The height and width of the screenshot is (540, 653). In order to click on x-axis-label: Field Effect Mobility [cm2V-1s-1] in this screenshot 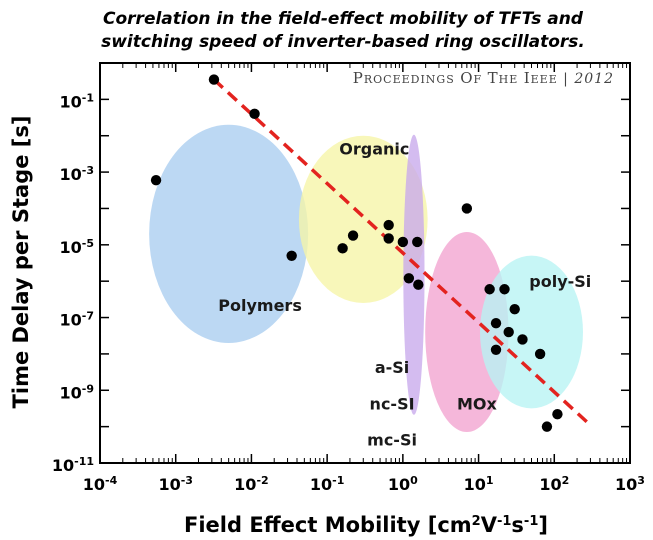, I will do `click(366, 525)`.